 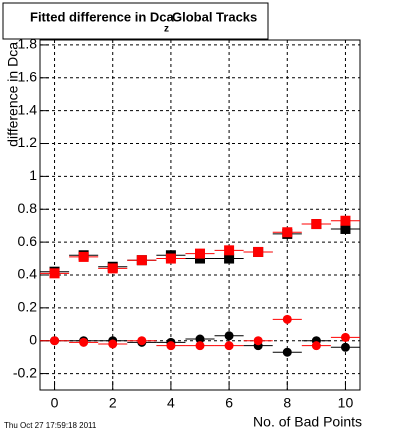 What do you see at coordinates (166, 29) in the screenshot?
I see `title-subscript: z` at bounding box center [166, 29].